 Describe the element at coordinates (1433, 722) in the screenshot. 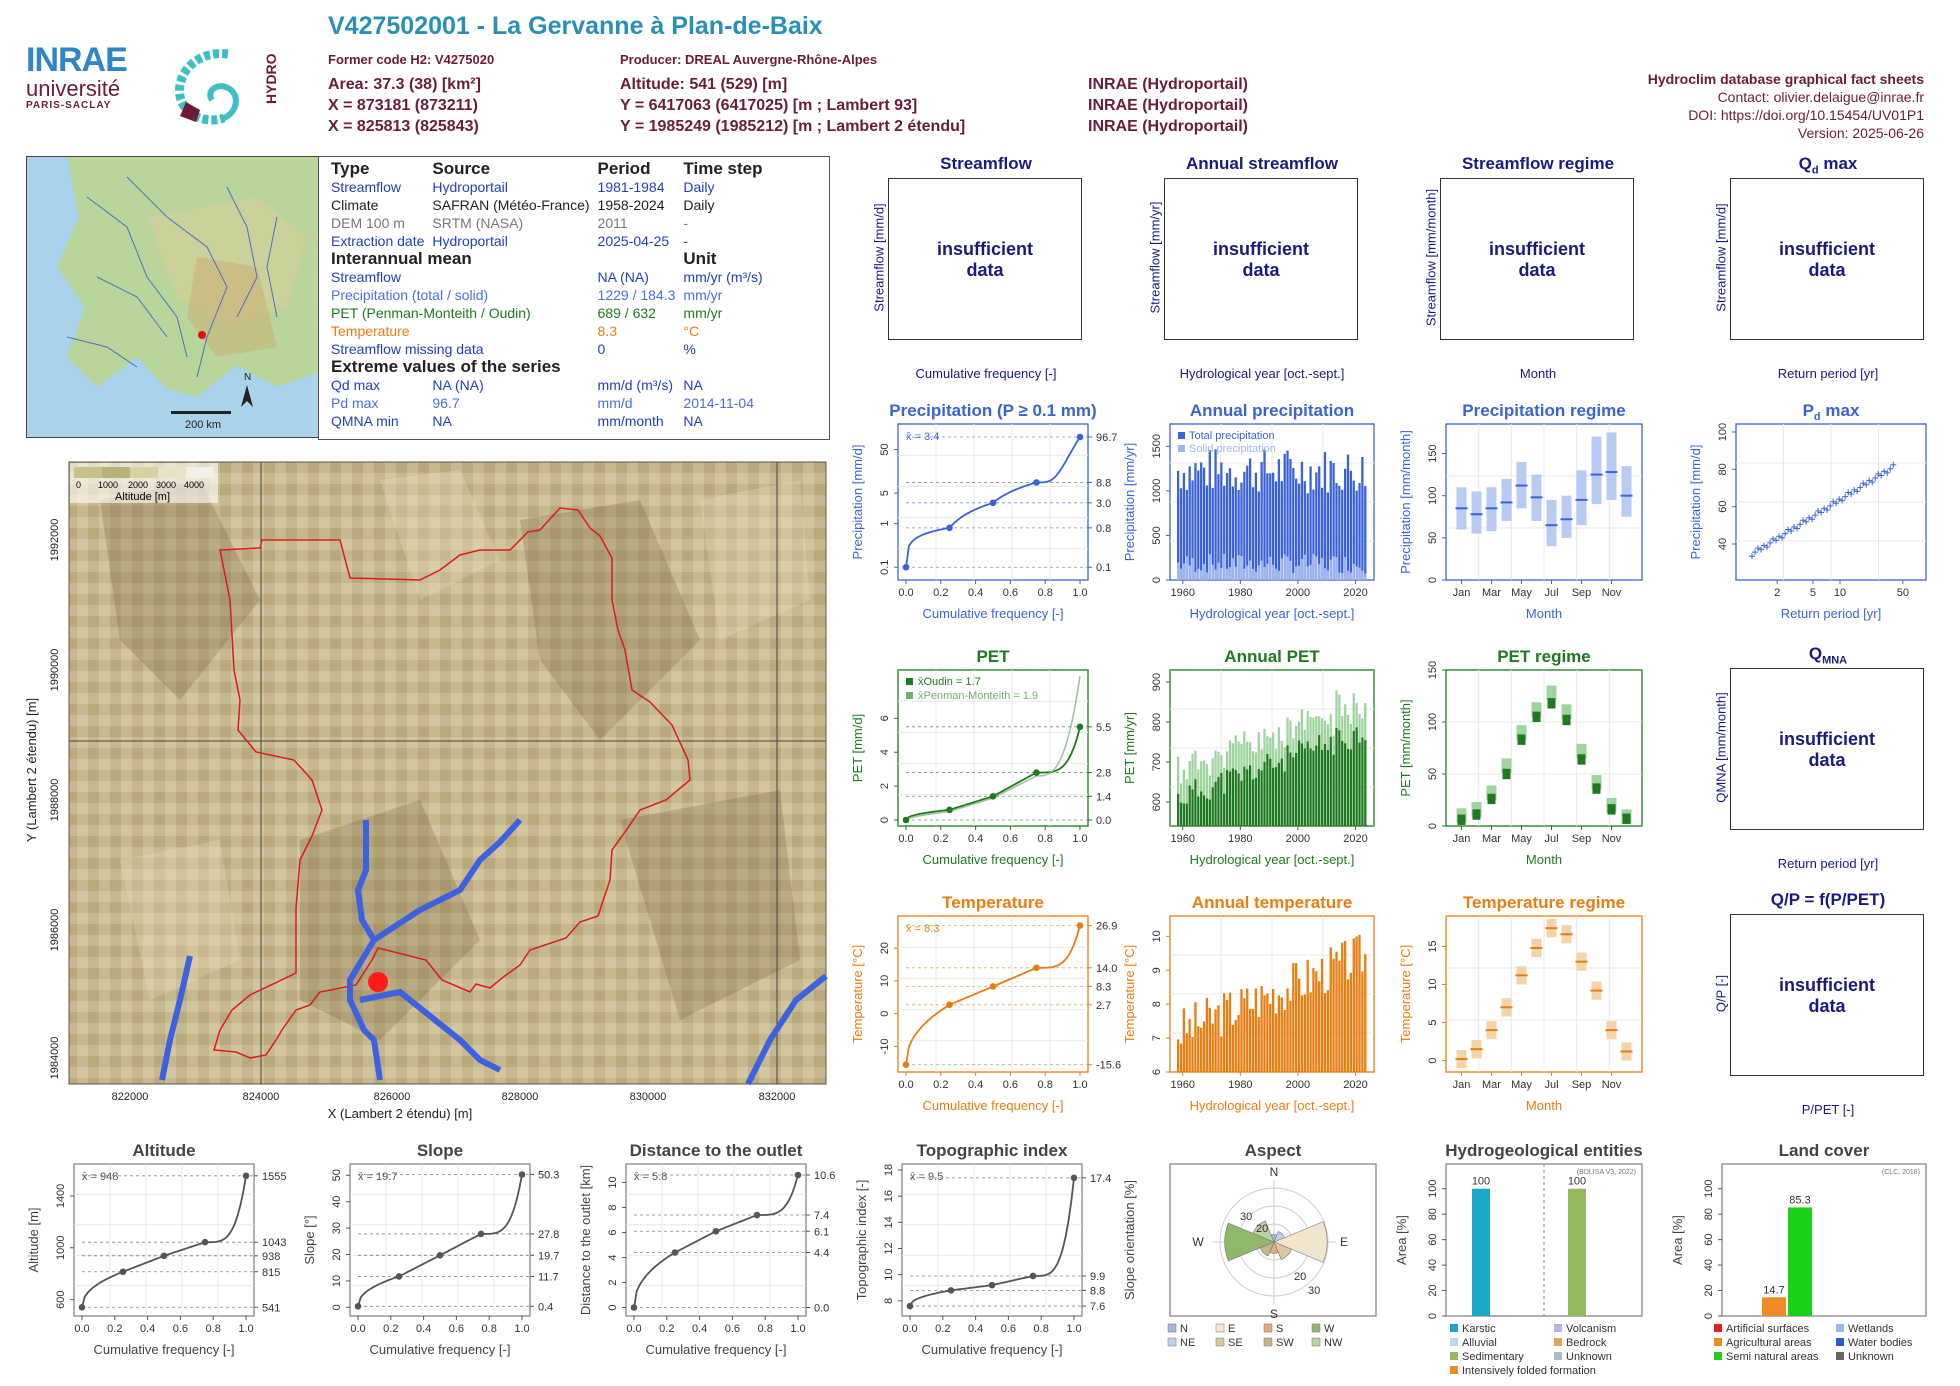

I see `y-tick-label: 100` at that location.